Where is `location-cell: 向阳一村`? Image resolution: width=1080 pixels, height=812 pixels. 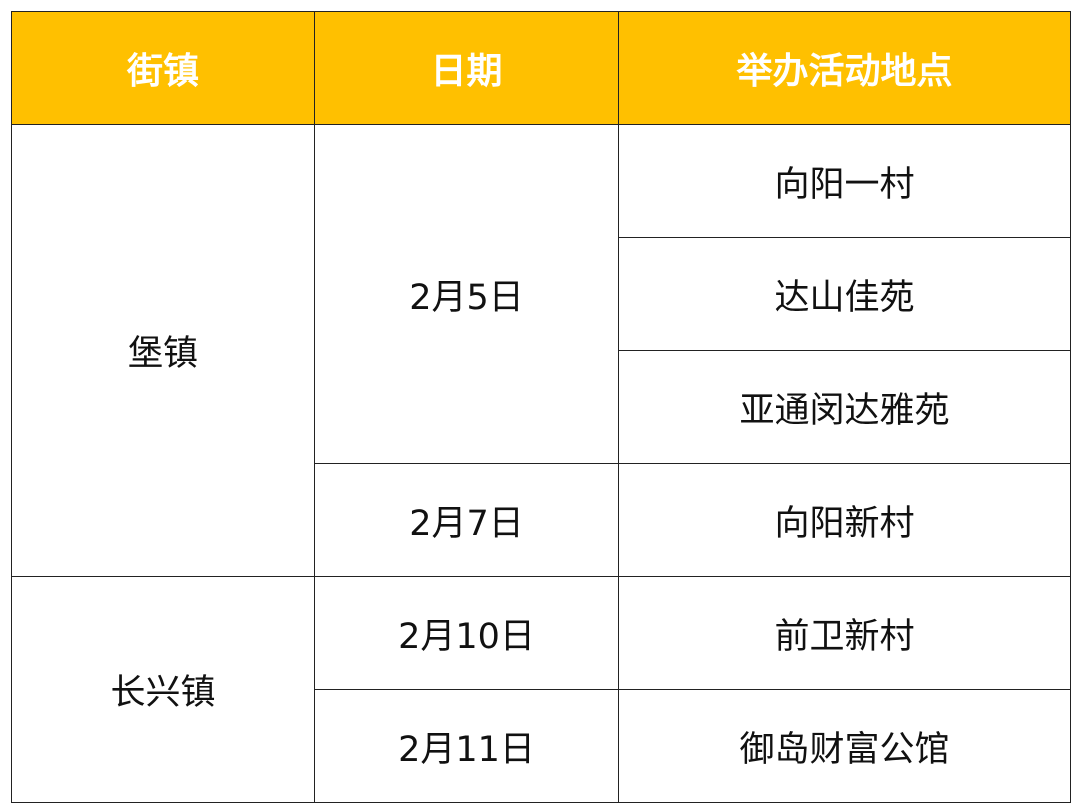
location-cell: 向阳一村 is located at coordinates (844, 181).